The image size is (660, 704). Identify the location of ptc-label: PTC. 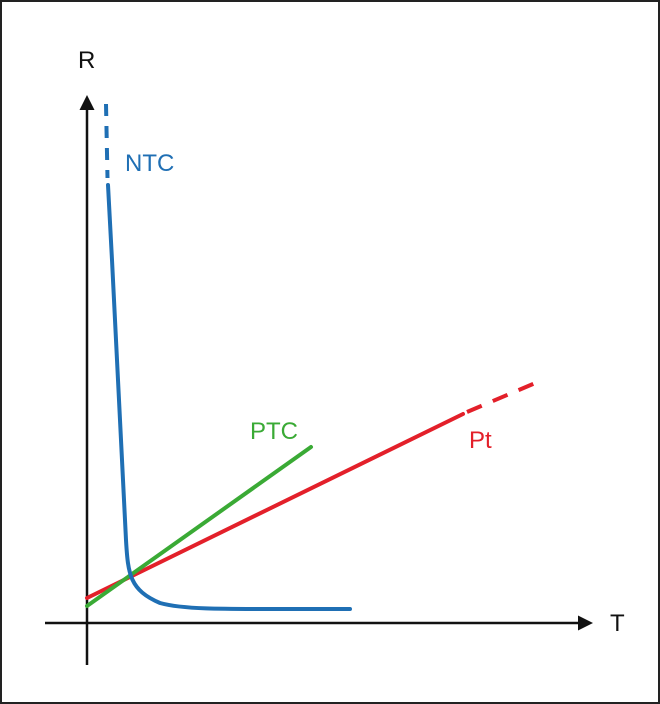
(274, 431).